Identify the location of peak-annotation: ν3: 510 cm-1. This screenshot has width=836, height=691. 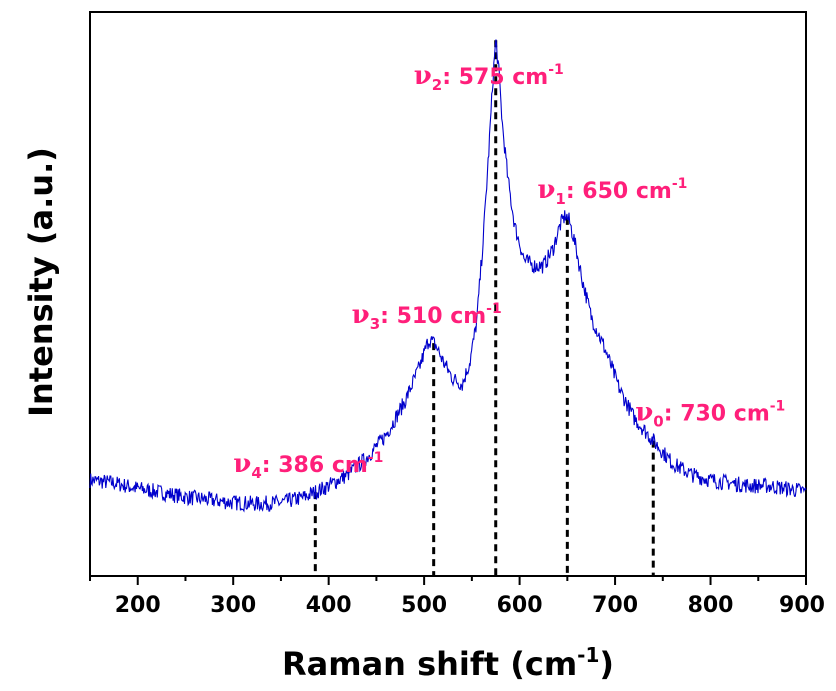
(427, 316).